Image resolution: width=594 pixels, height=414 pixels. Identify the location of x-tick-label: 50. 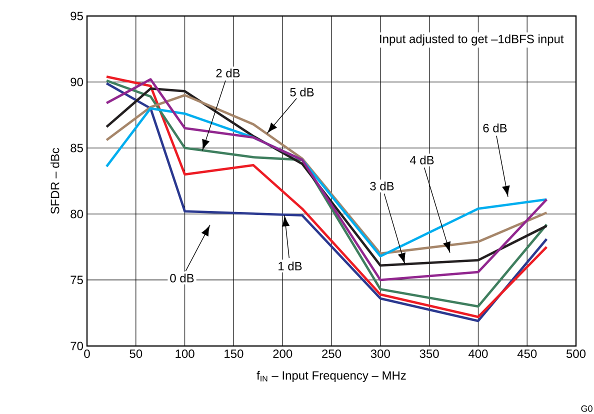
(136, 354).